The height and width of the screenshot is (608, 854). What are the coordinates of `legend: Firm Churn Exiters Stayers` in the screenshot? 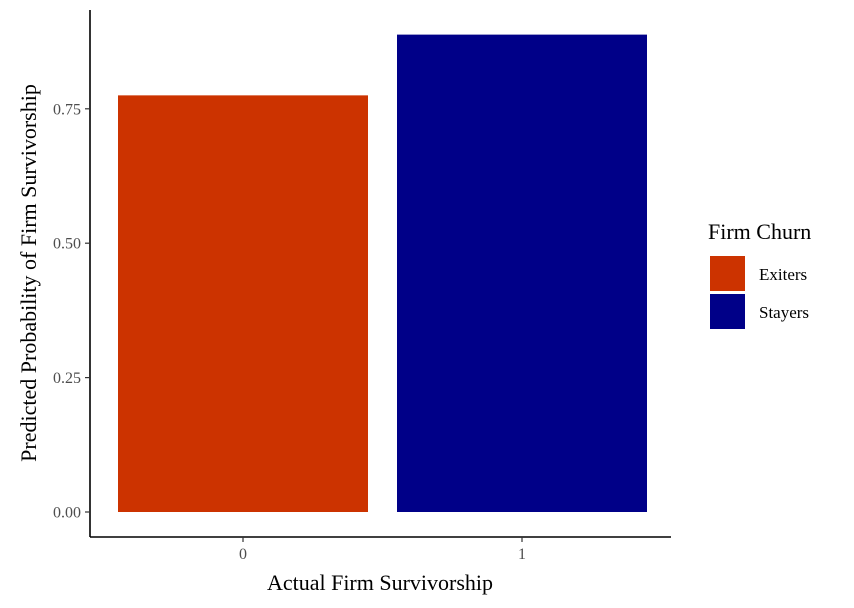 It's located at (759, 274).